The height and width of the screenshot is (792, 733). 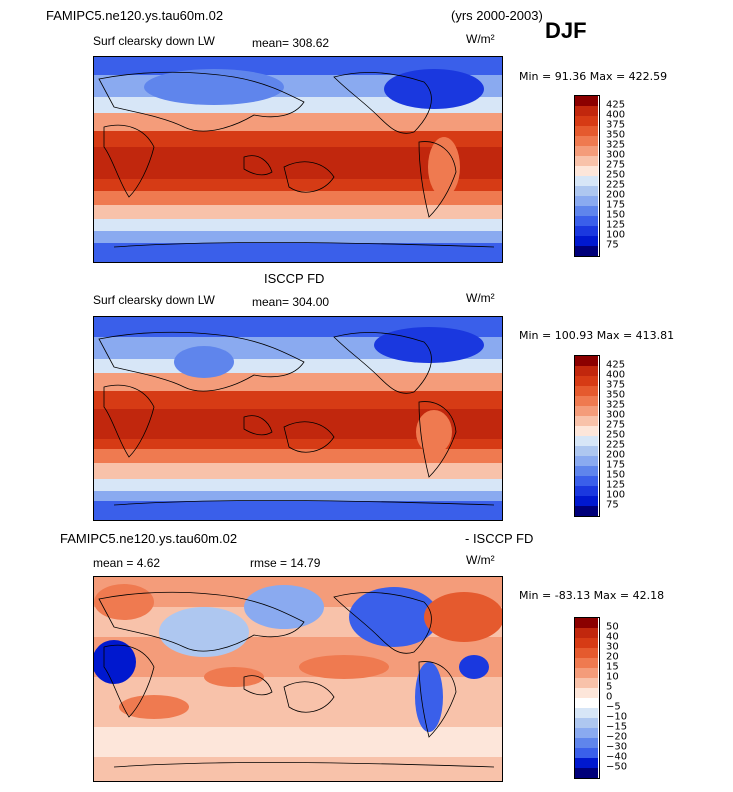 I want to click on panel1-mean: mean= 308.62, so click(x=291, y=43).